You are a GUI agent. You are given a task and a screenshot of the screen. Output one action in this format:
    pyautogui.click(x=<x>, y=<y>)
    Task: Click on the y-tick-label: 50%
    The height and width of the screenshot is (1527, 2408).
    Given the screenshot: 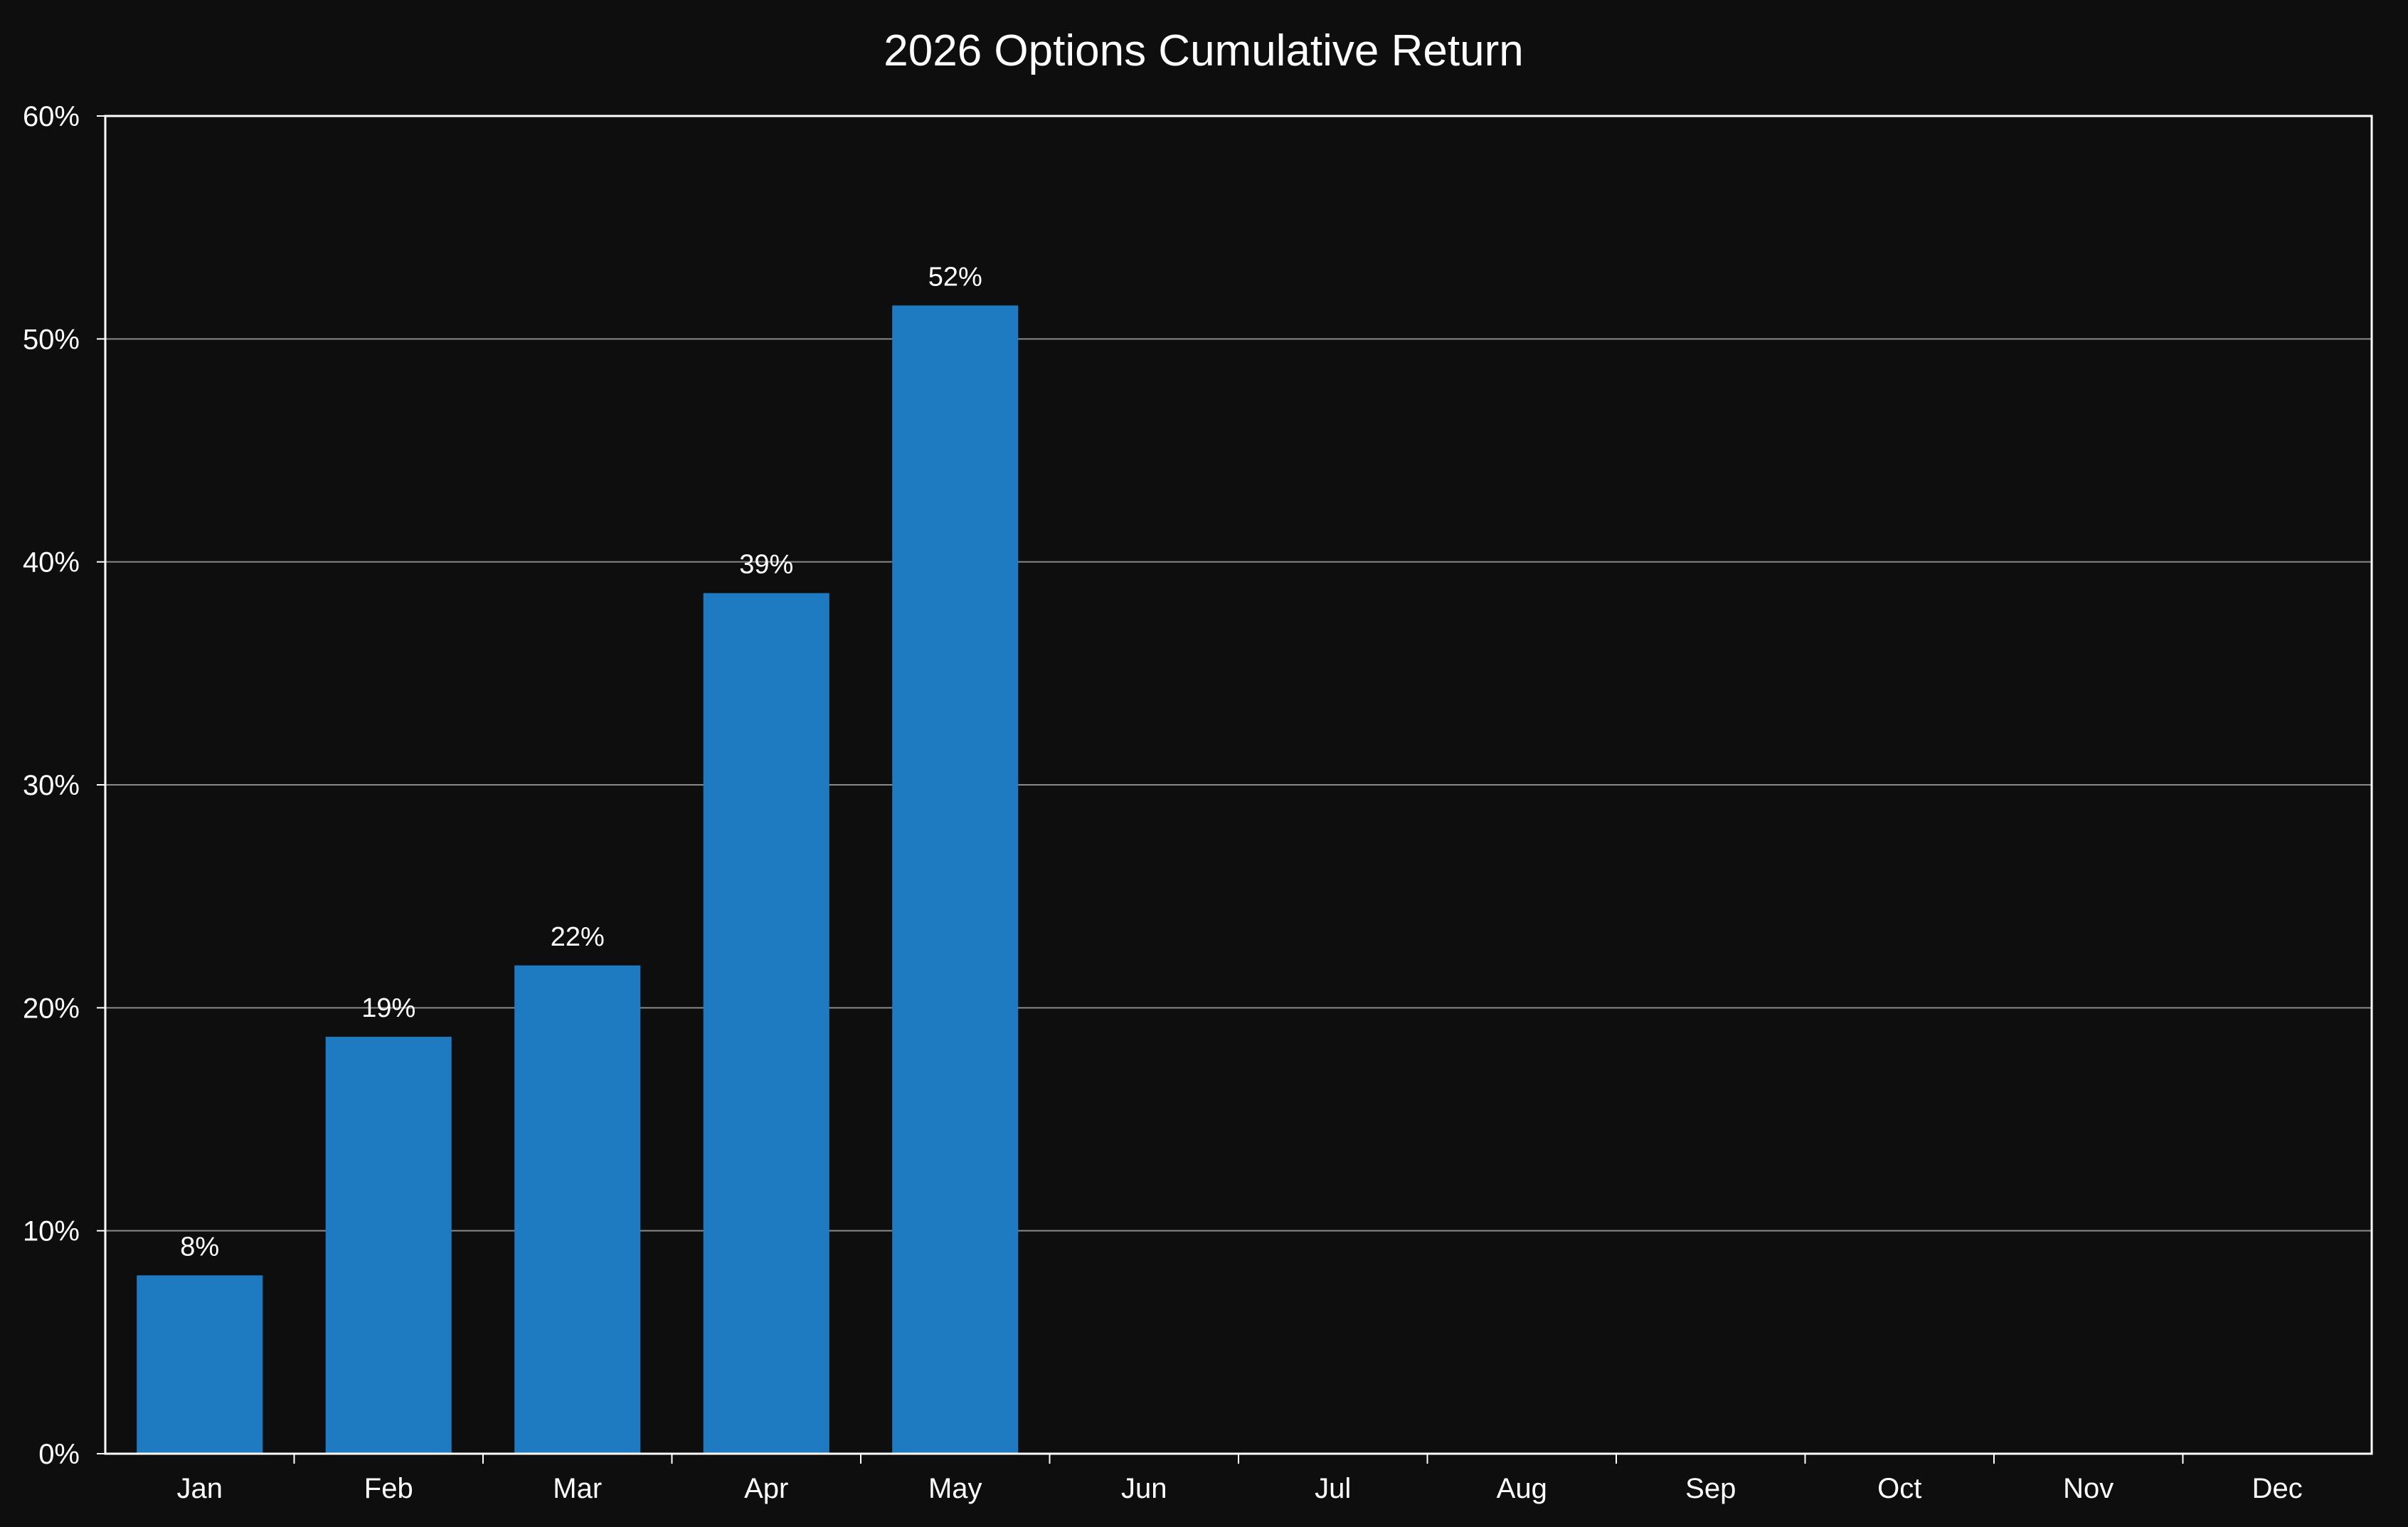 What is the action you would take?
    pyautogui.click(x=51, y=339)
    